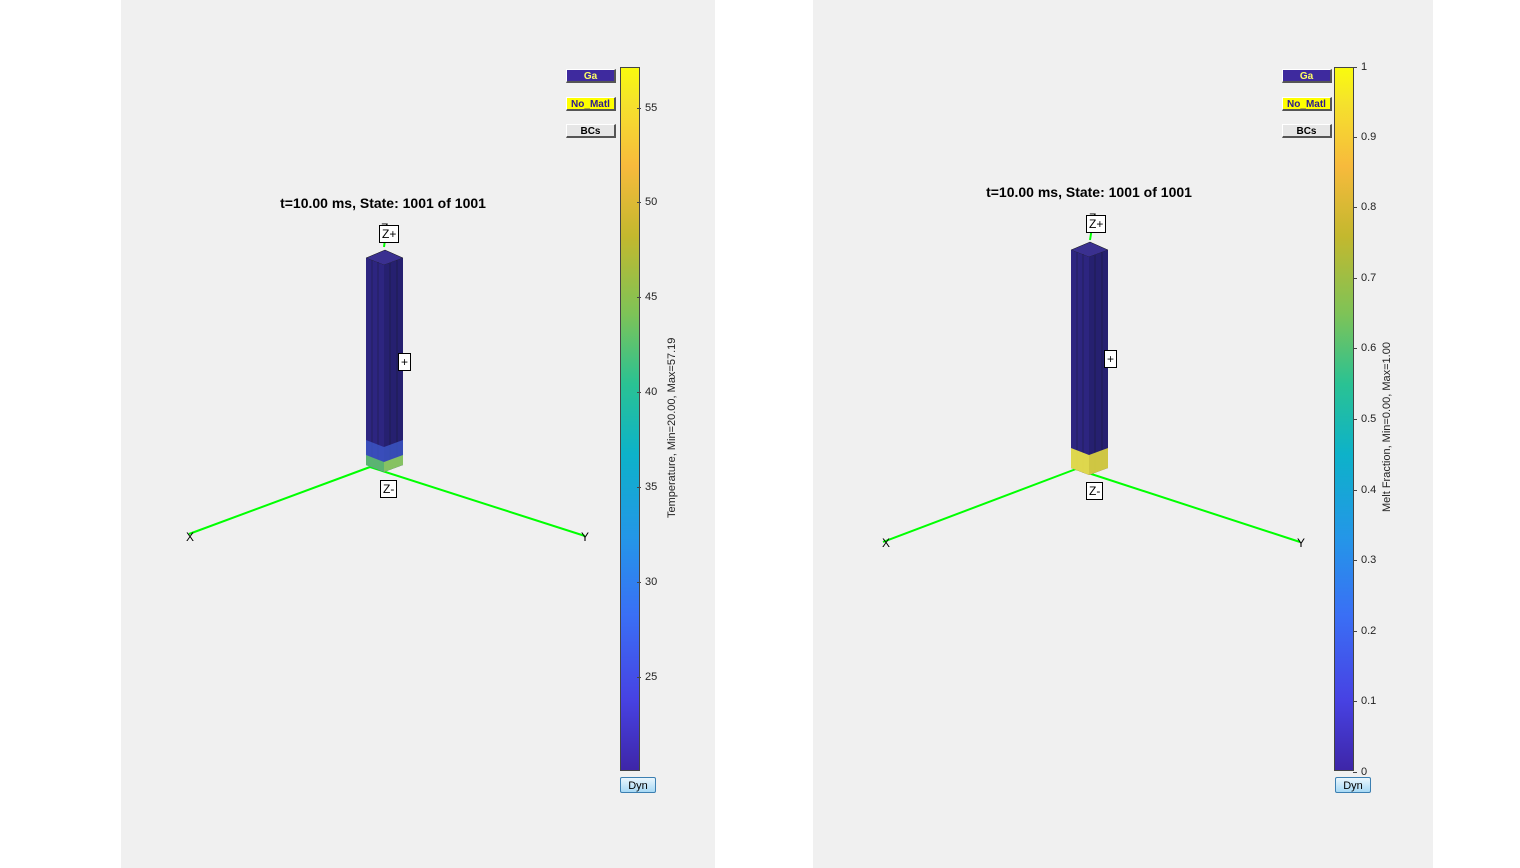 Image resolution: width=1520 pixels, height=868 pixels. I want to click on colorbar-tick: 55, so click(647, 108).